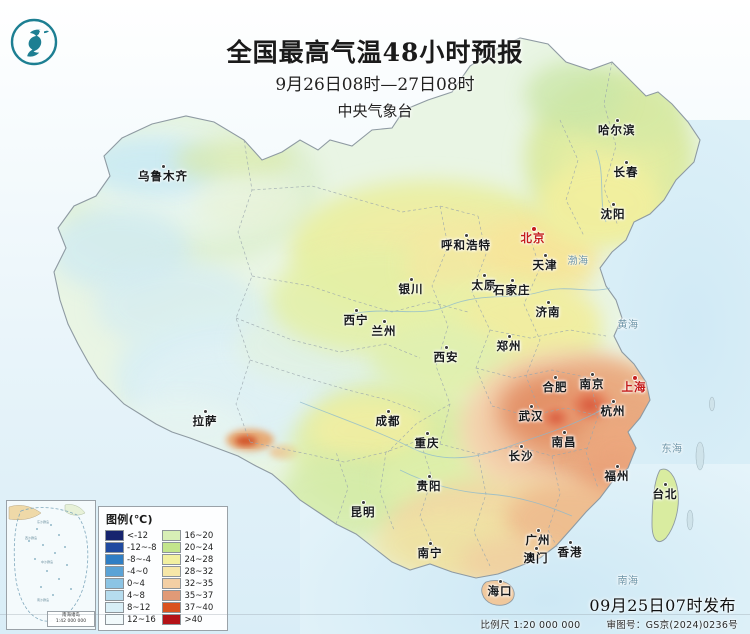 This screenshot has width=750, height=634. I want to click on sea-label: 南海, so click(628, 581).